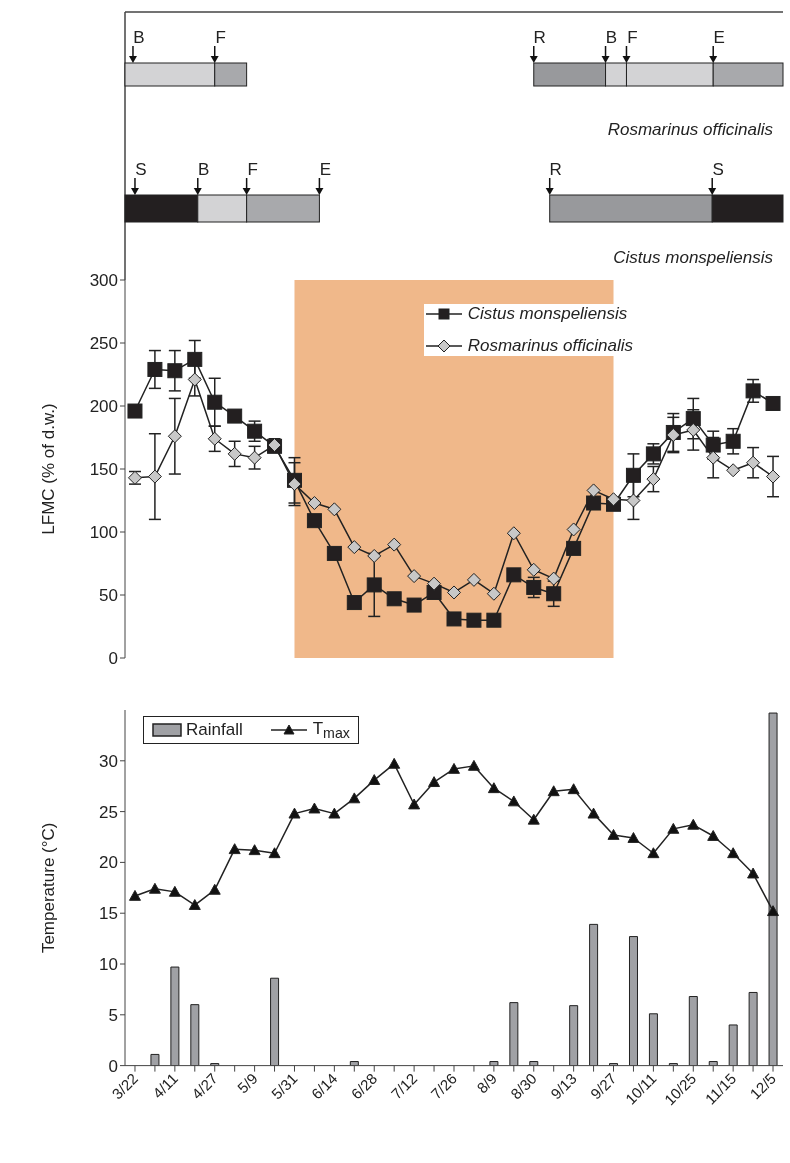 Image resolution: width=790 pixels, height=1163 pixels. Describe the element at coordinates (214, 730) in the screenshot. I see `legend-label: Rainfall` at that location.